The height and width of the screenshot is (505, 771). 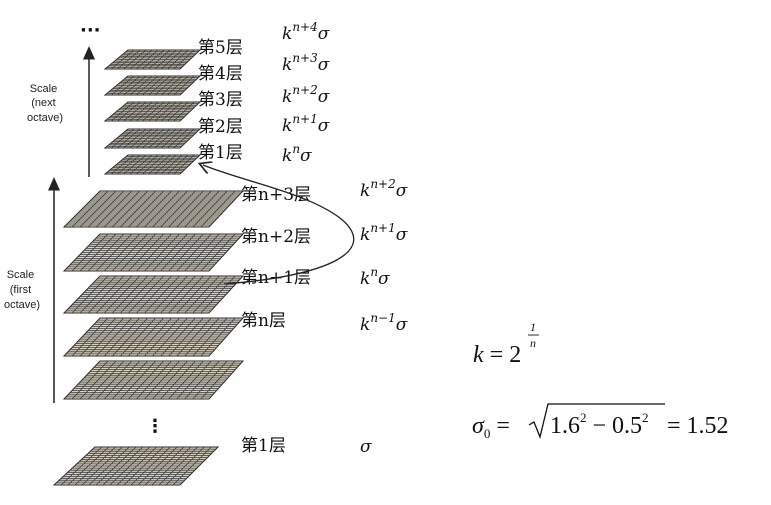 I want to click on grid-plane-first-n3, so click(x=153, y=209).